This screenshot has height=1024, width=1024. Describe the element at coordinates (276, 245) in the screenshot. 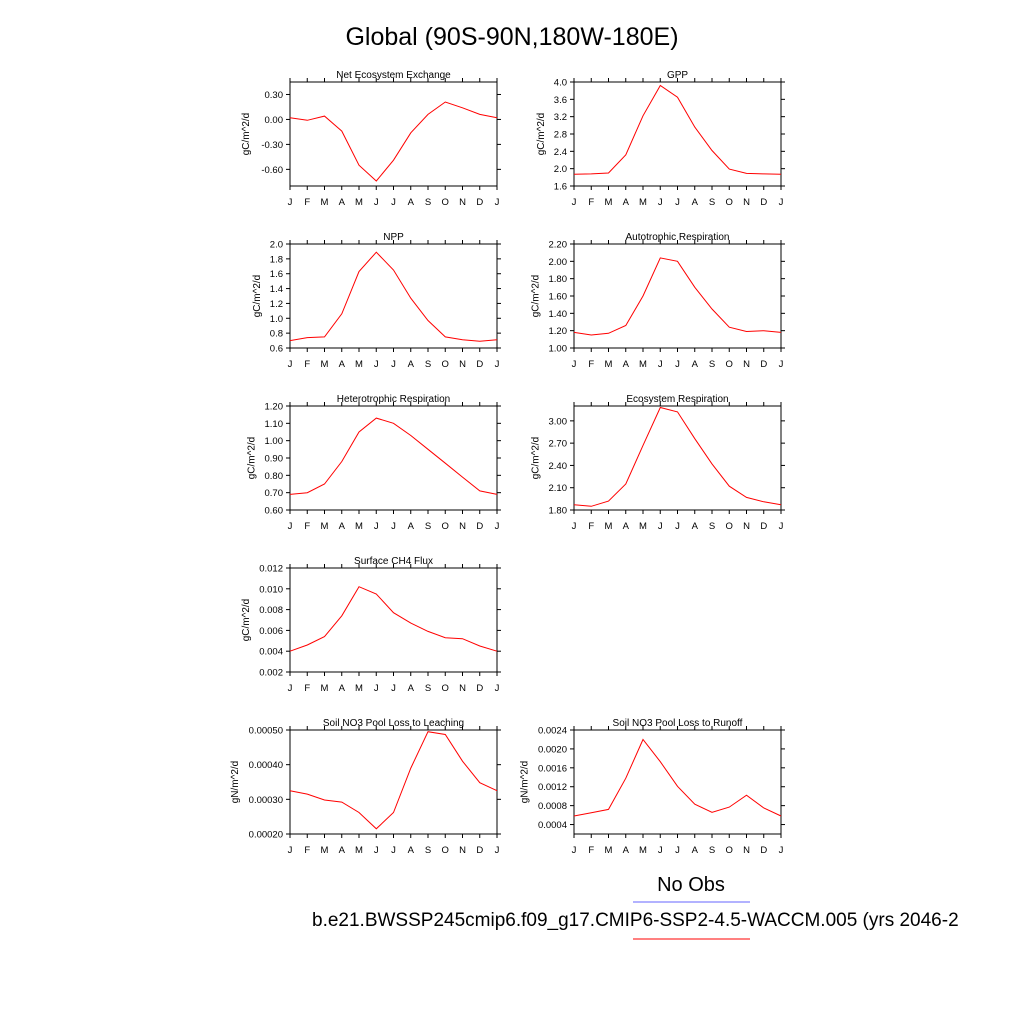

I see `y-tick-label: 2.0` at that location.